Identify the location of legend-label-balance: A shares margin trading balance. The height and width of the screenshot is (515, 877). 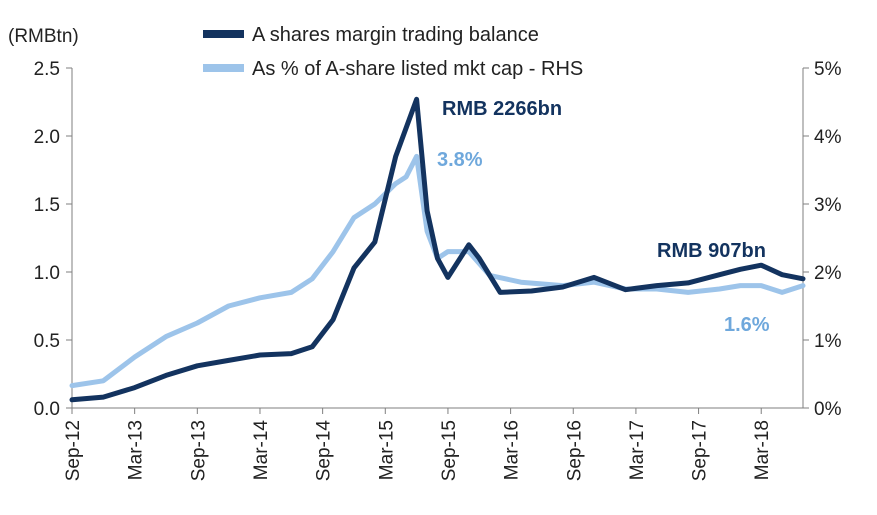
(395, 35).